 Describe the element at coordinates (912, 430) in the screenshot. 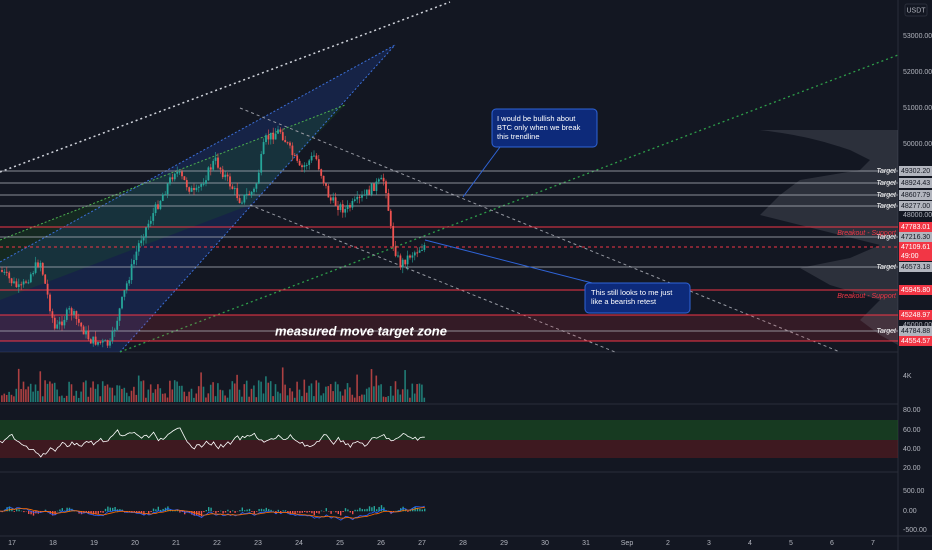

I see `rsi-tick-label: 60.00` at that location.